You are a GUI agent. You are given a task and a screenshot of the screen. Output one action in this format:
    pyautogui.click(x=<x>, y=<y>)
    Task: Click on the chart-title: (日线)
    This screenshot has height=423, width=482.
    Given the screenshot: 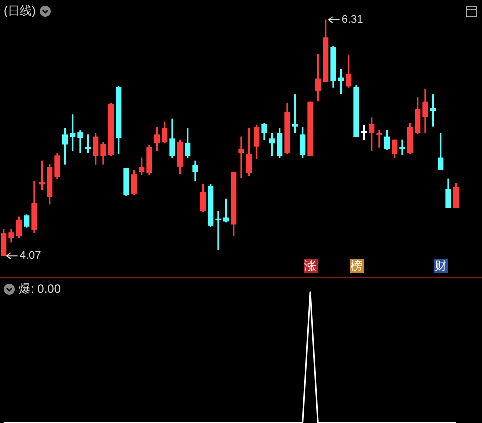 What is the action you would take?
    pyautogui.click(x=20, y=11)
    